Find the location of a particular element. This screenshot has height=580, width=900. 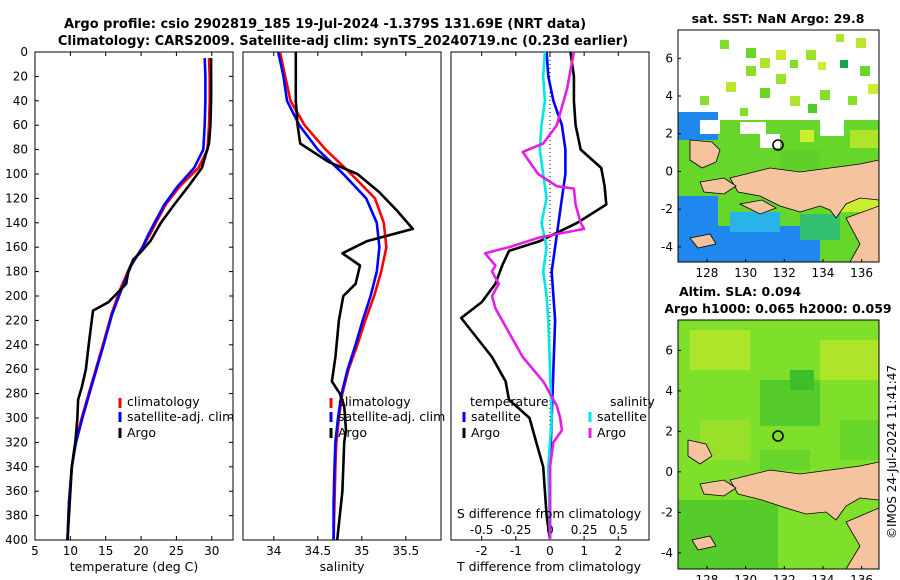

sst-gap is located at coordinates (832, 128).